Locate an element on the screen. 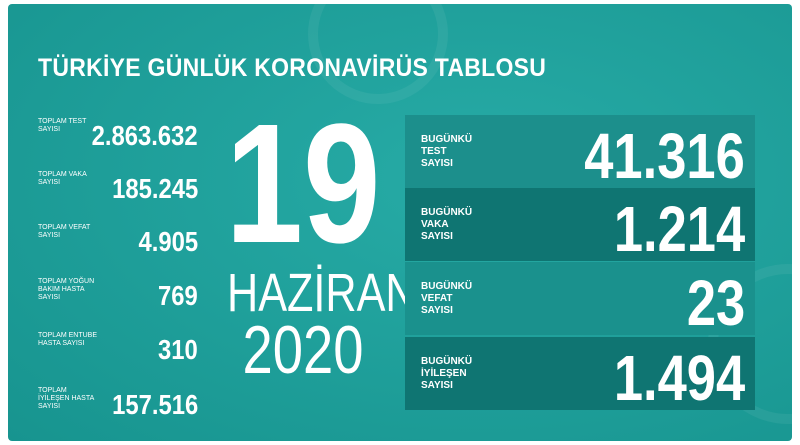 Image resolution: width=800 pixels, height=445 pixels. label: TOPLAM YOĞUN BAKIM HASTA SAYISI is located at coordinates (66, 289).